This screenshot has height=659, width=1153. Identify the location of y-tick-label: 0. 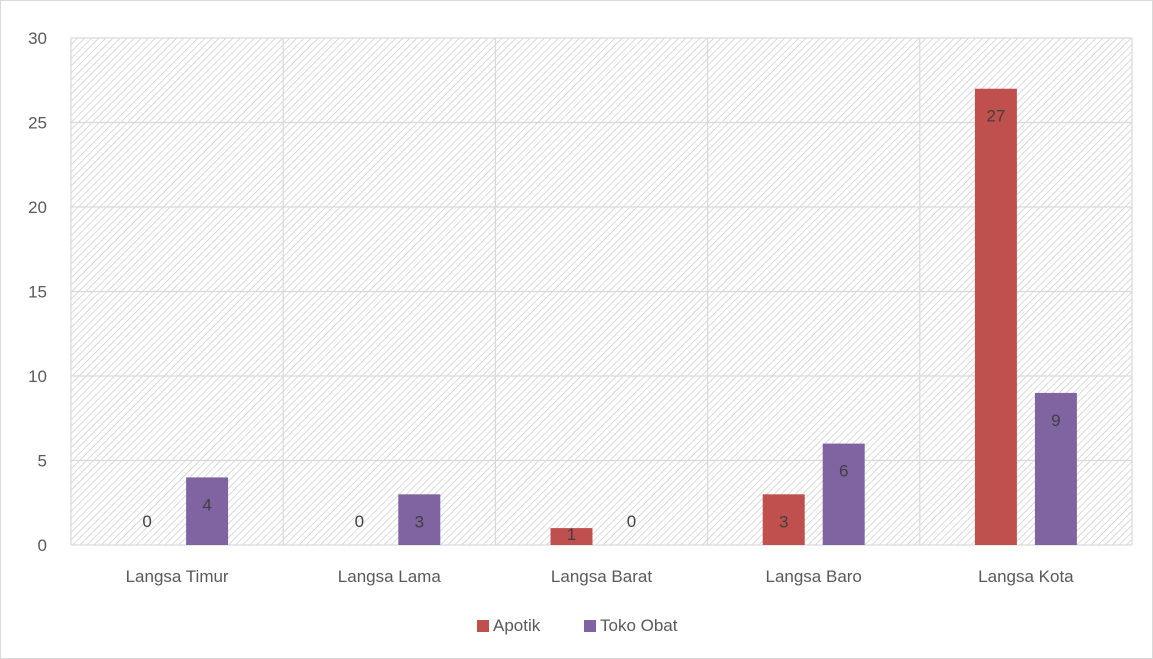
(42, 545).